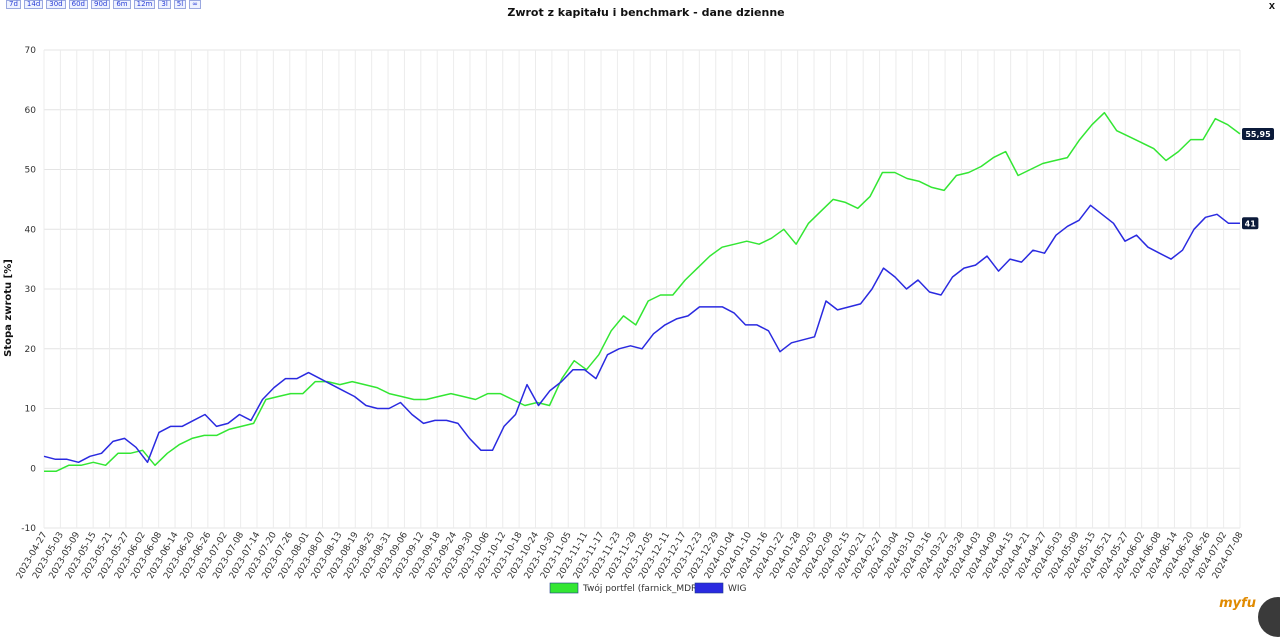 Image resolution: width=1280 pixels, height=637 pixels. I want to click on range-button-7: 3l, so click(164, 4).